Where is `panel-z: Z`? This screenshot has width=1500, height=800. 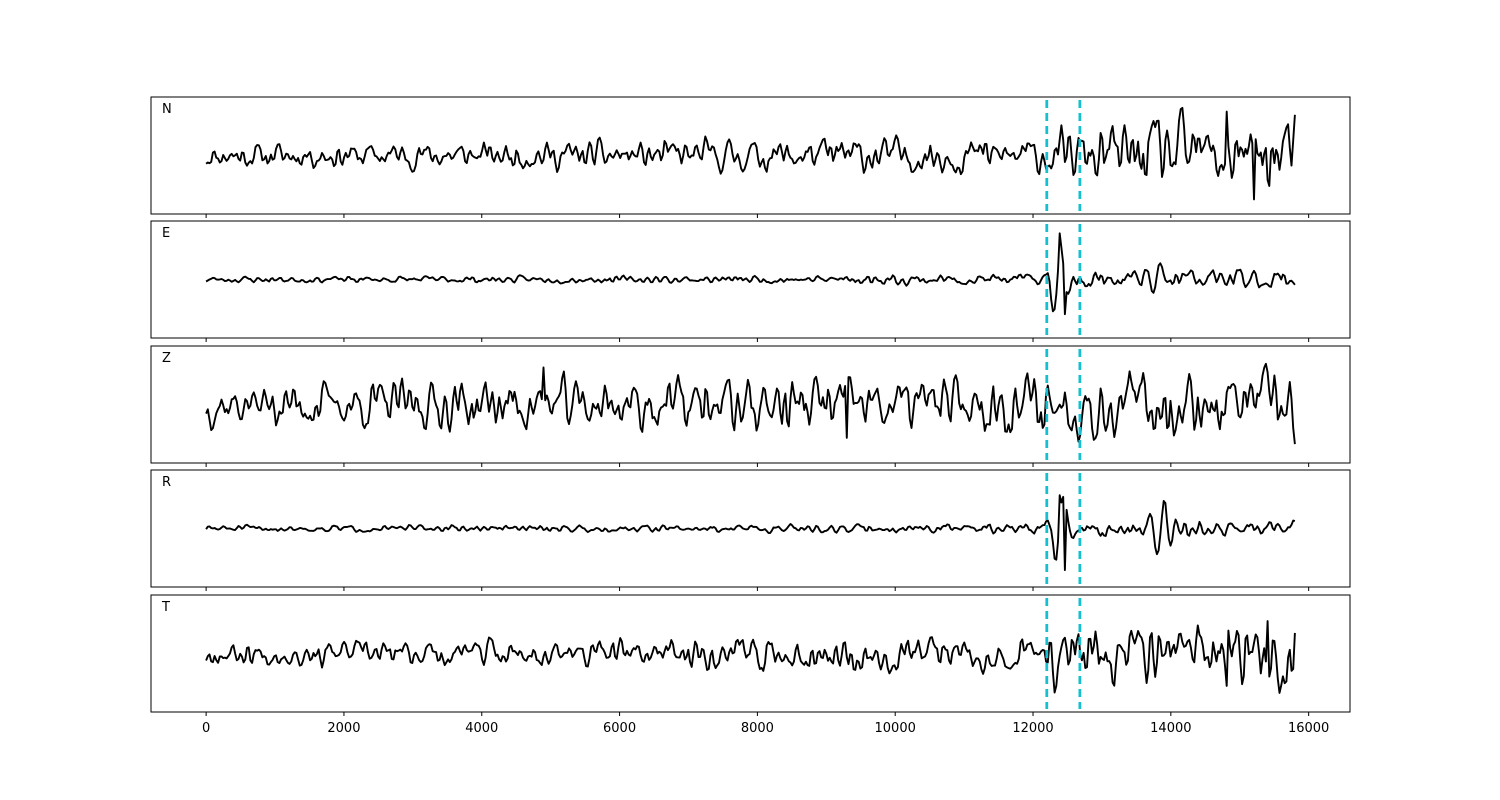
panel-z: Z is located at coordinates (750, 406).